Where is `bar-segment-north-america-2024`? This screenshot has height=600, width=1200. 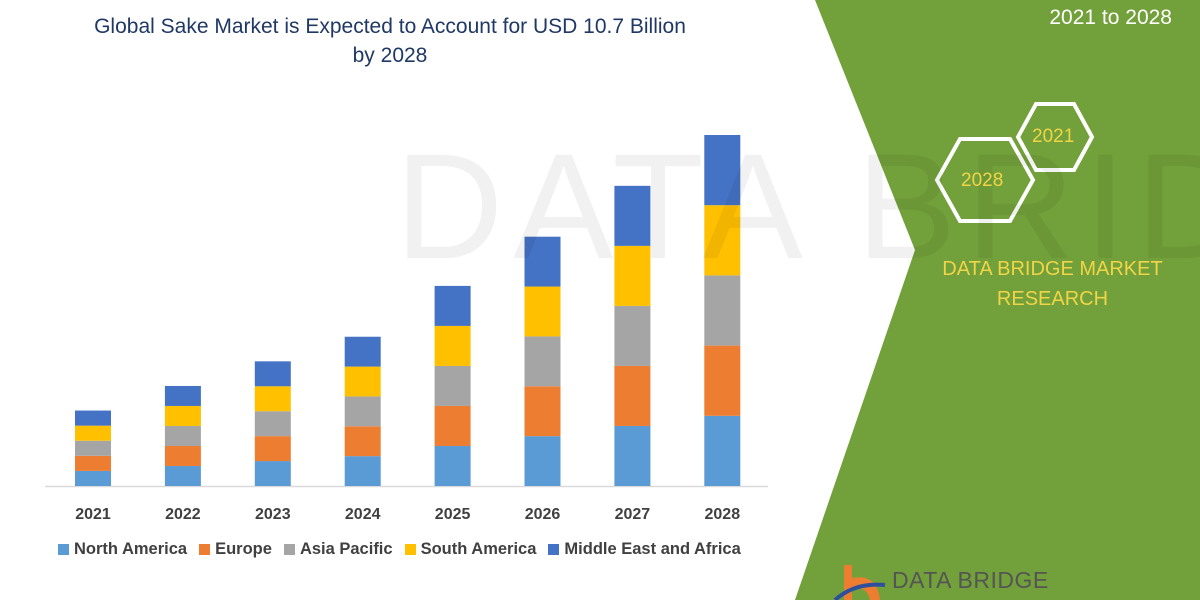 bar-segment-north-america-2024 is located at coordinates (362, 471).